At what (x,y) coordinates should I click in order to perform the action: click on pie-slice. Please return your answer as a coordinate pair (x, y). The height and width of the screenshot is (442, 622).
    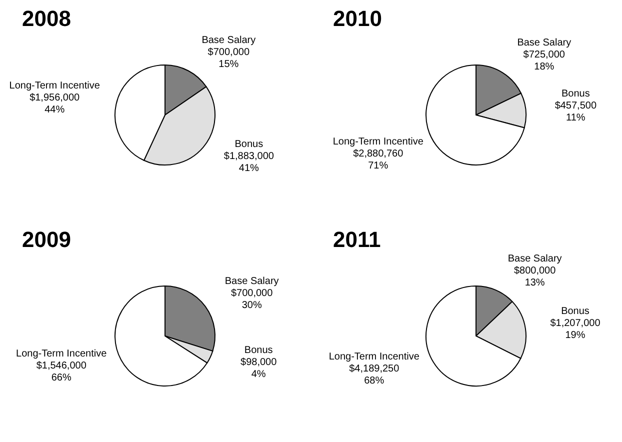
    Looking at the image, I should click on (475, 115).